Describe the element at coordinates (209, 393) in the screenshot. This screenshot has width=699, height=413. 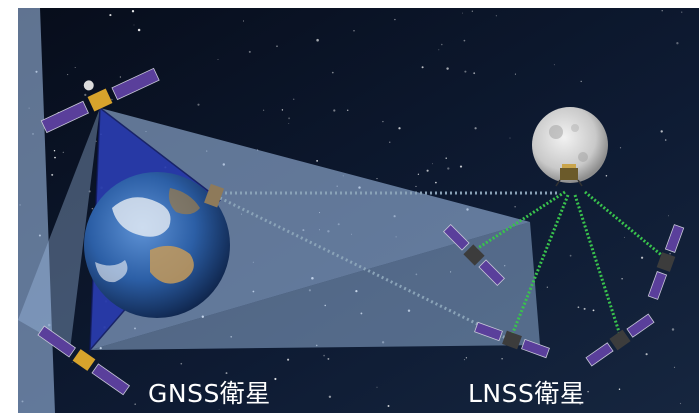
I see `gnss-satellite-label: GNSS衛星` at that location.